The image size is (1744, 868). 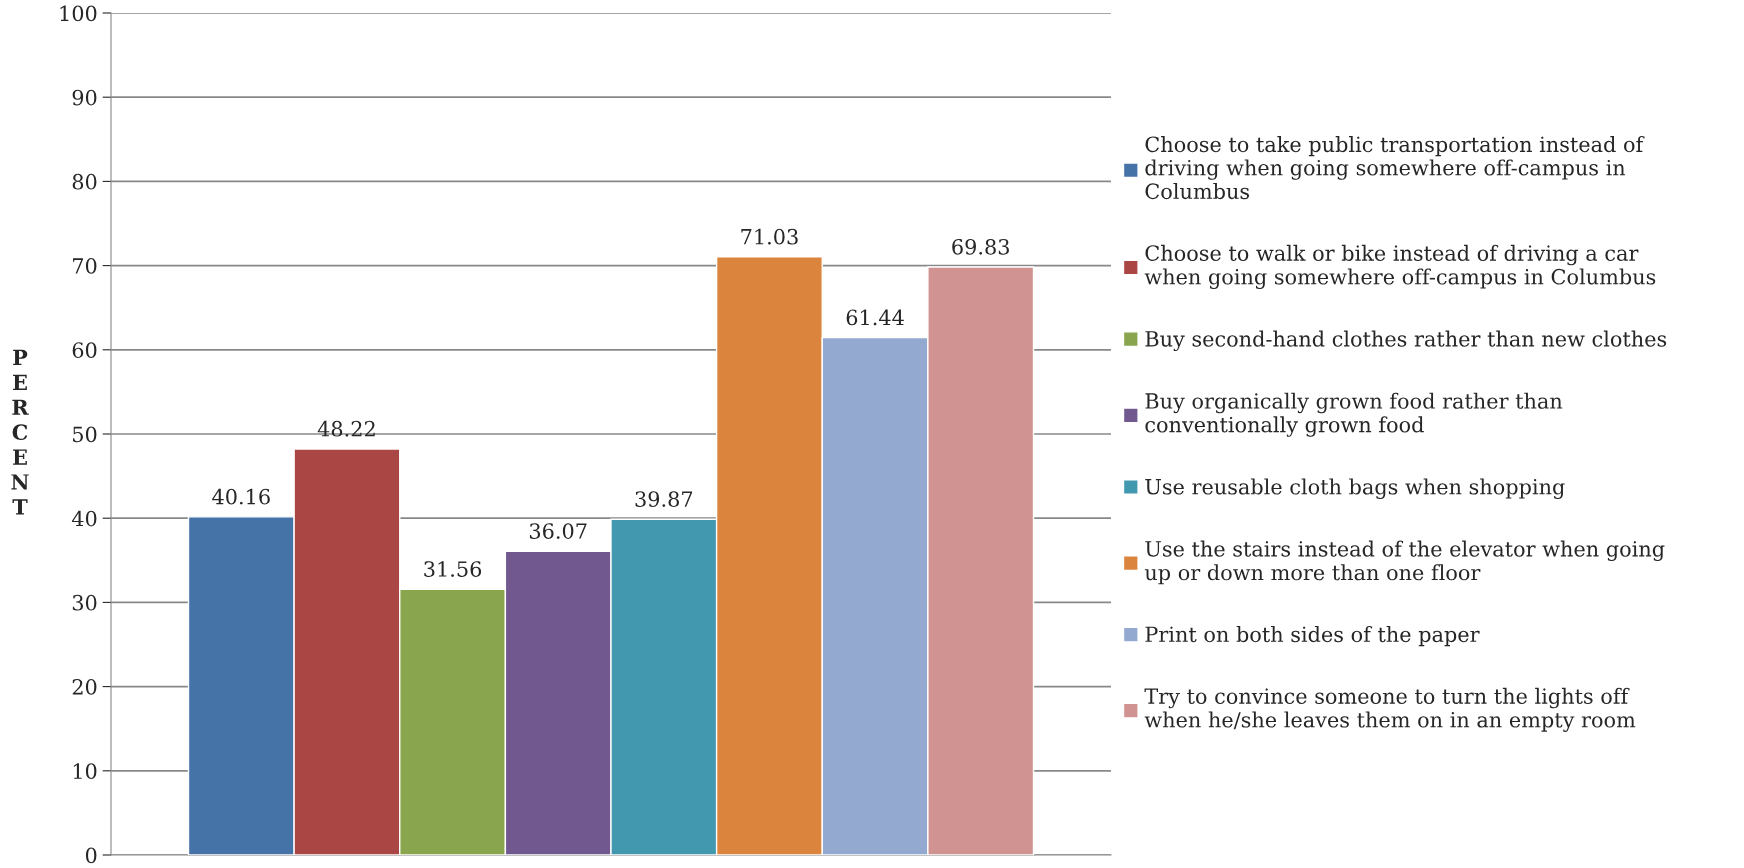 I want to click on legend-label: Use reusable cloth bags when shopping, so click(x=1355, y=488).